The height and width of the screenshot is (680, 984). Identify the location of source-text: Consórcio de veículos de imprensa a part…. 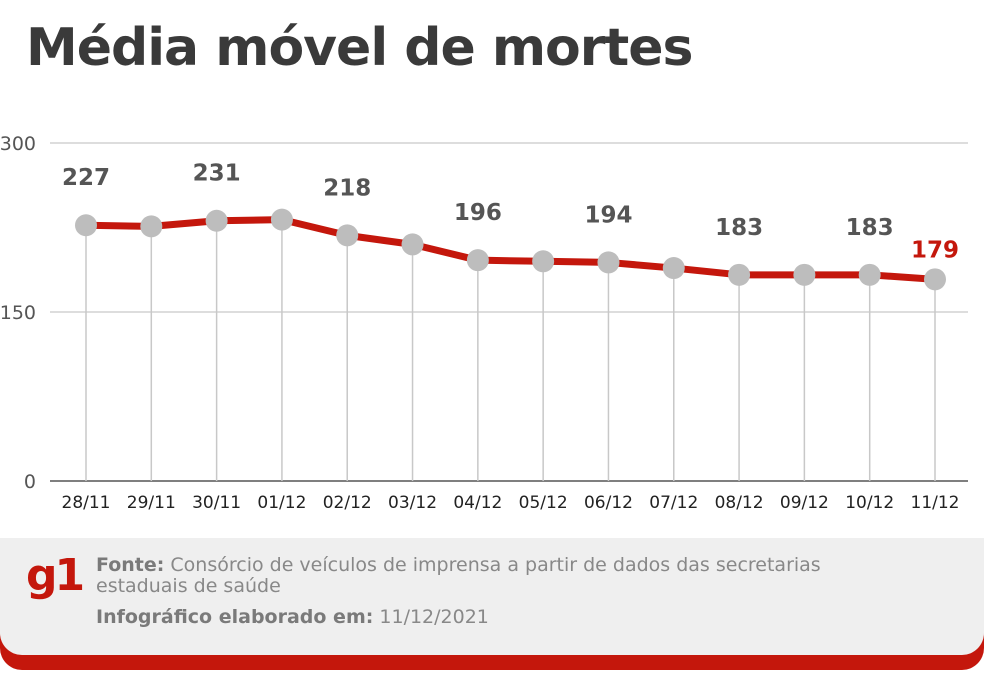
(458, 575).